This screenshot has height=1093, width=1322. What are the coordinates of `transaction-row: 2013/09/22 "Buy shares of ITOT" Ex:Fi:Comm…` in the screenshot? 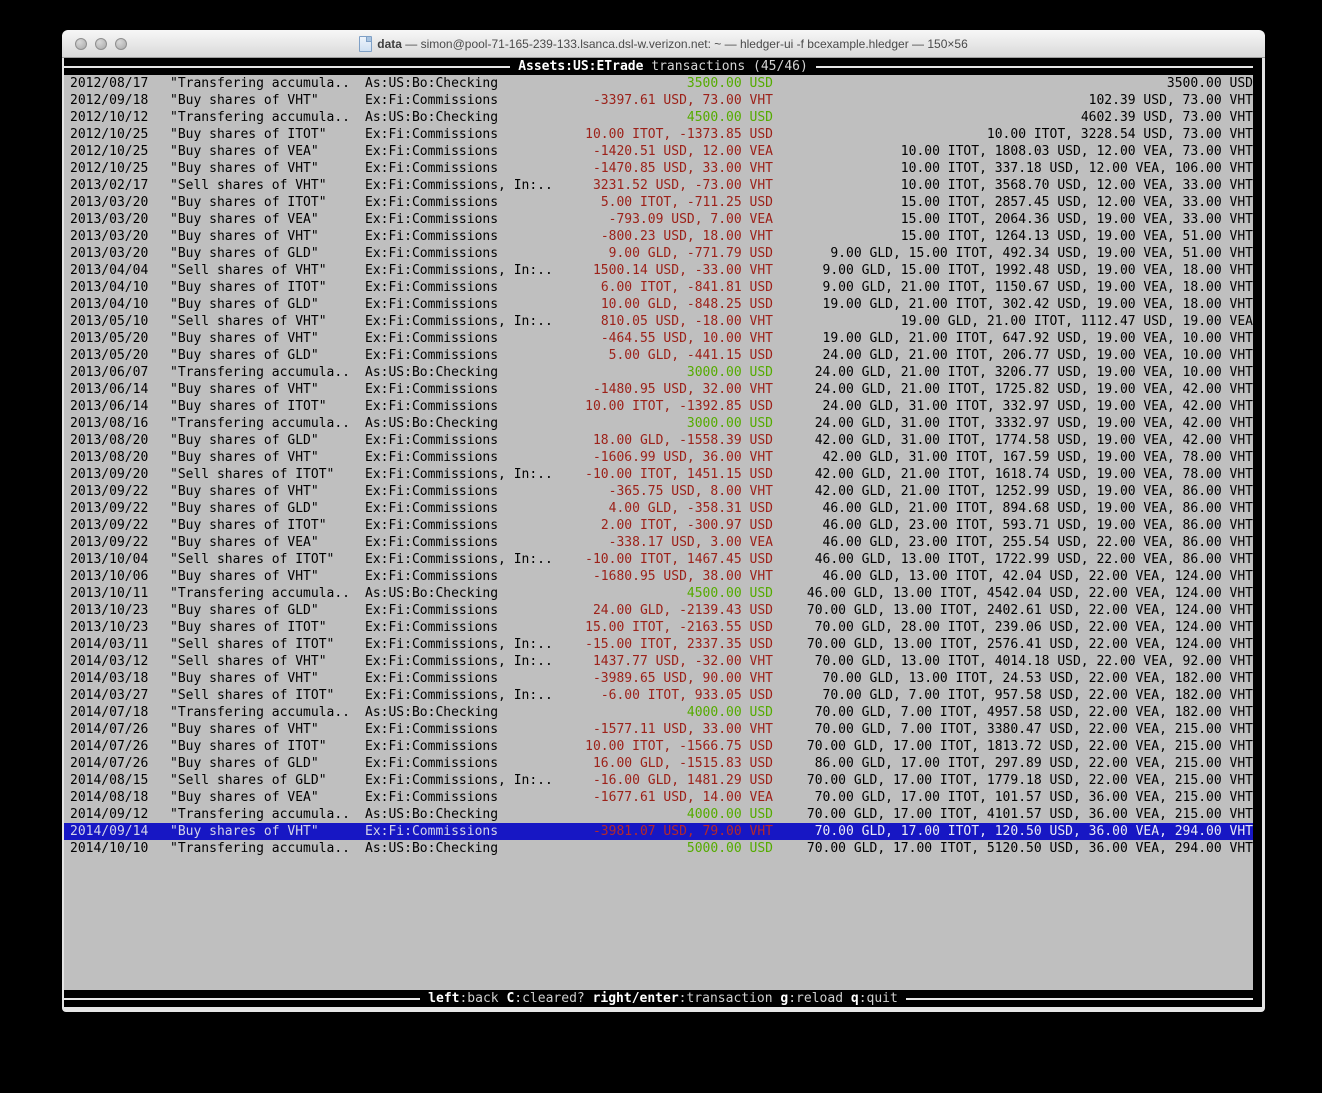 It's located at (663, 525).